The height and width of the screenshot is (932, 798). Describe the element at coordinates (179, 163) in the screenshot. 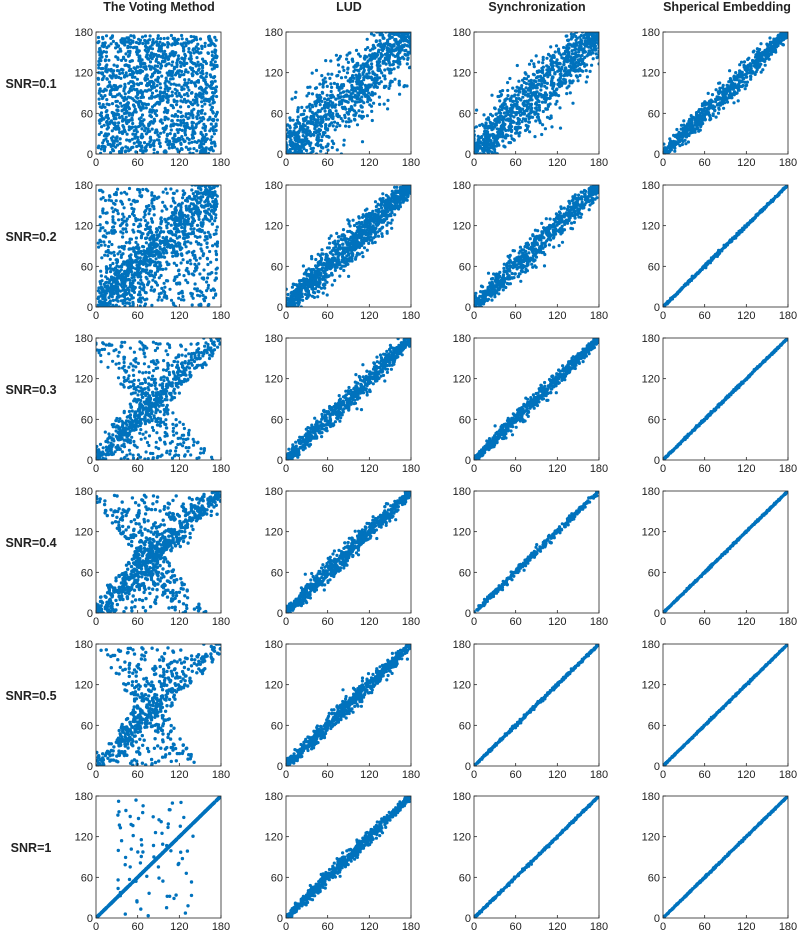

I see `x-tick-label: 120` at that location.